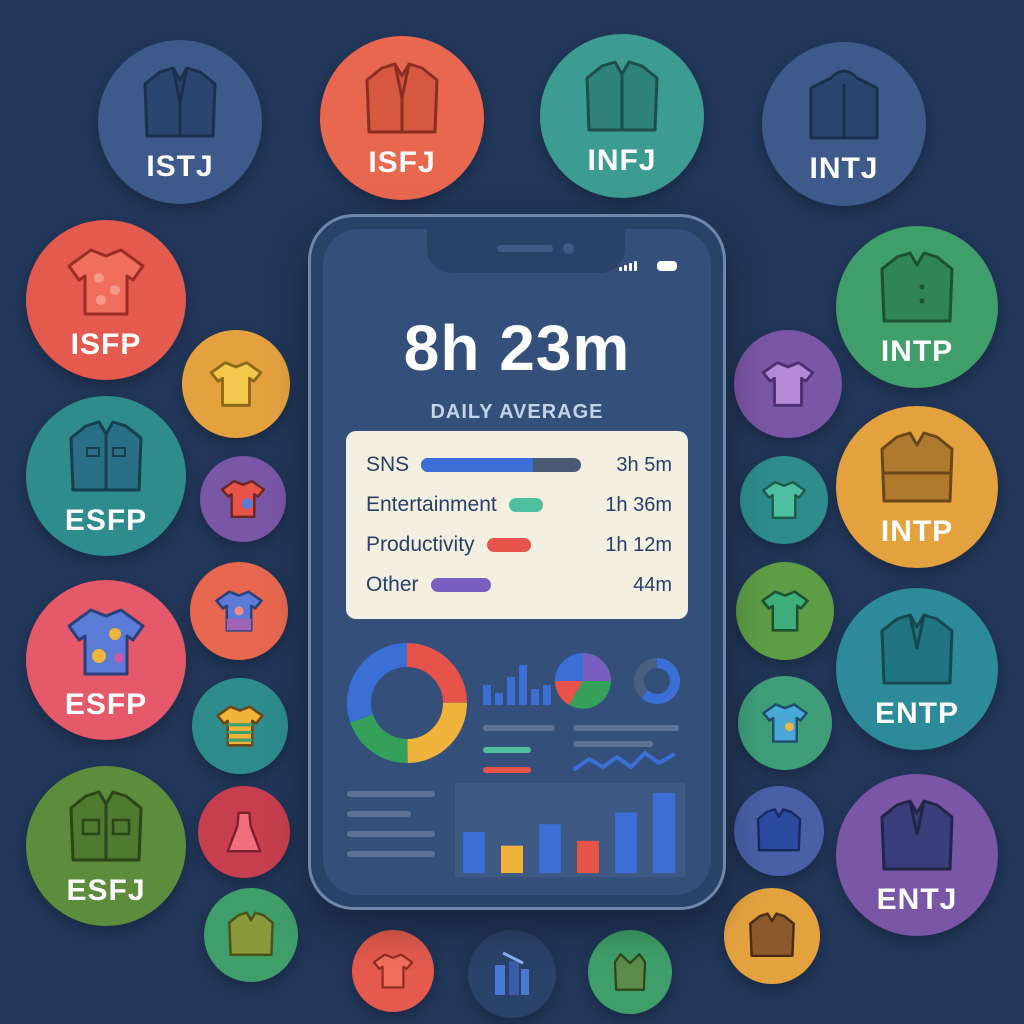  I want to click on small-circle-striped-shirt, so click(240, 726).